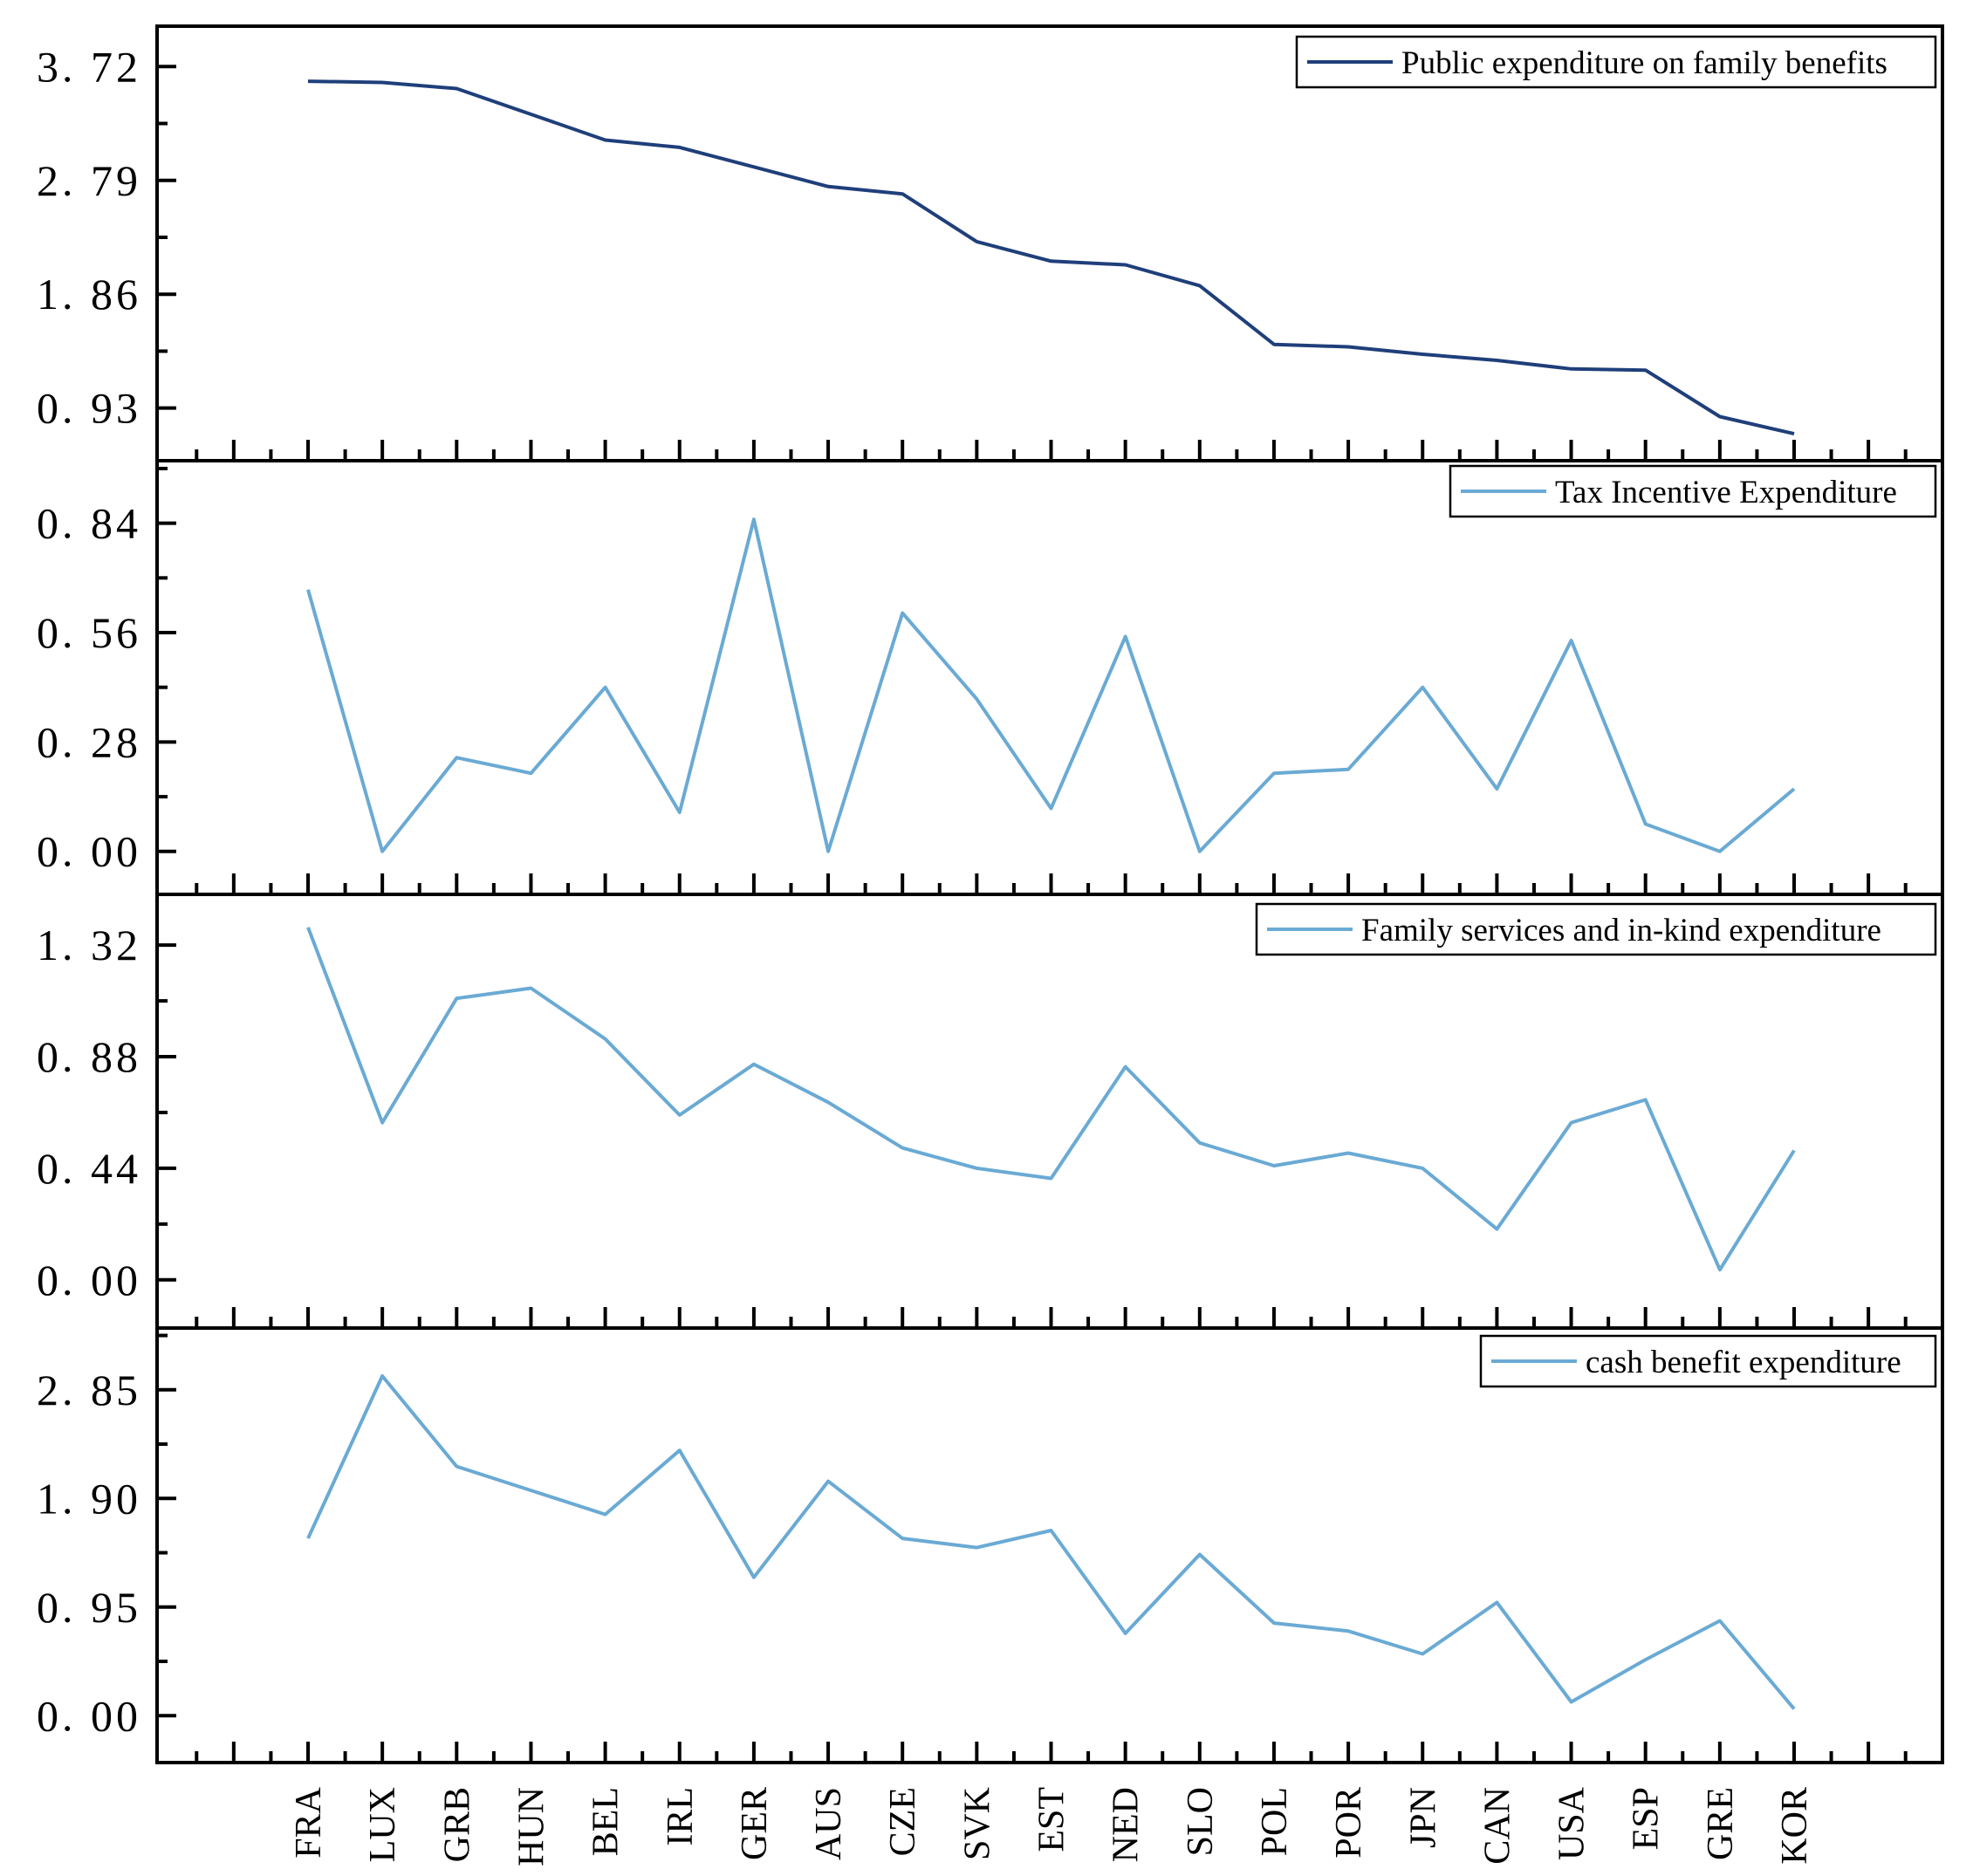 This screenshot has width=1973, height=1876. Describe the element at coordinates (1647, 1818) in the screenshot. I see `x-category-label-esp: ESP` at that location.